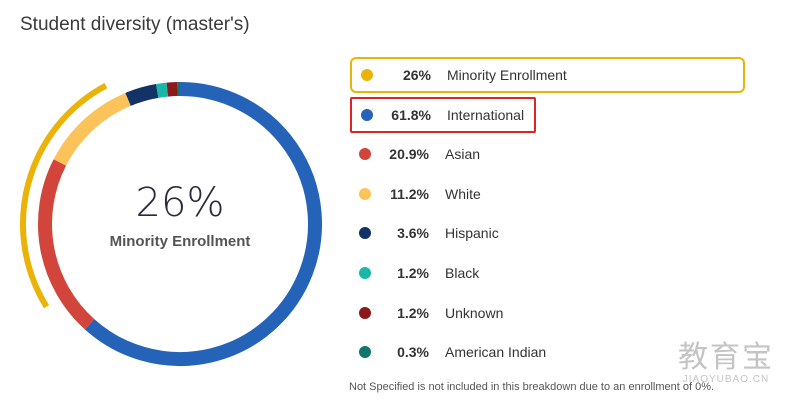 The height and width of the screenshot is (408, 798). Describe the element at coordinates (135, 24) in the screenshot. I see `chart-title: Student diversity (master's)` at that location.